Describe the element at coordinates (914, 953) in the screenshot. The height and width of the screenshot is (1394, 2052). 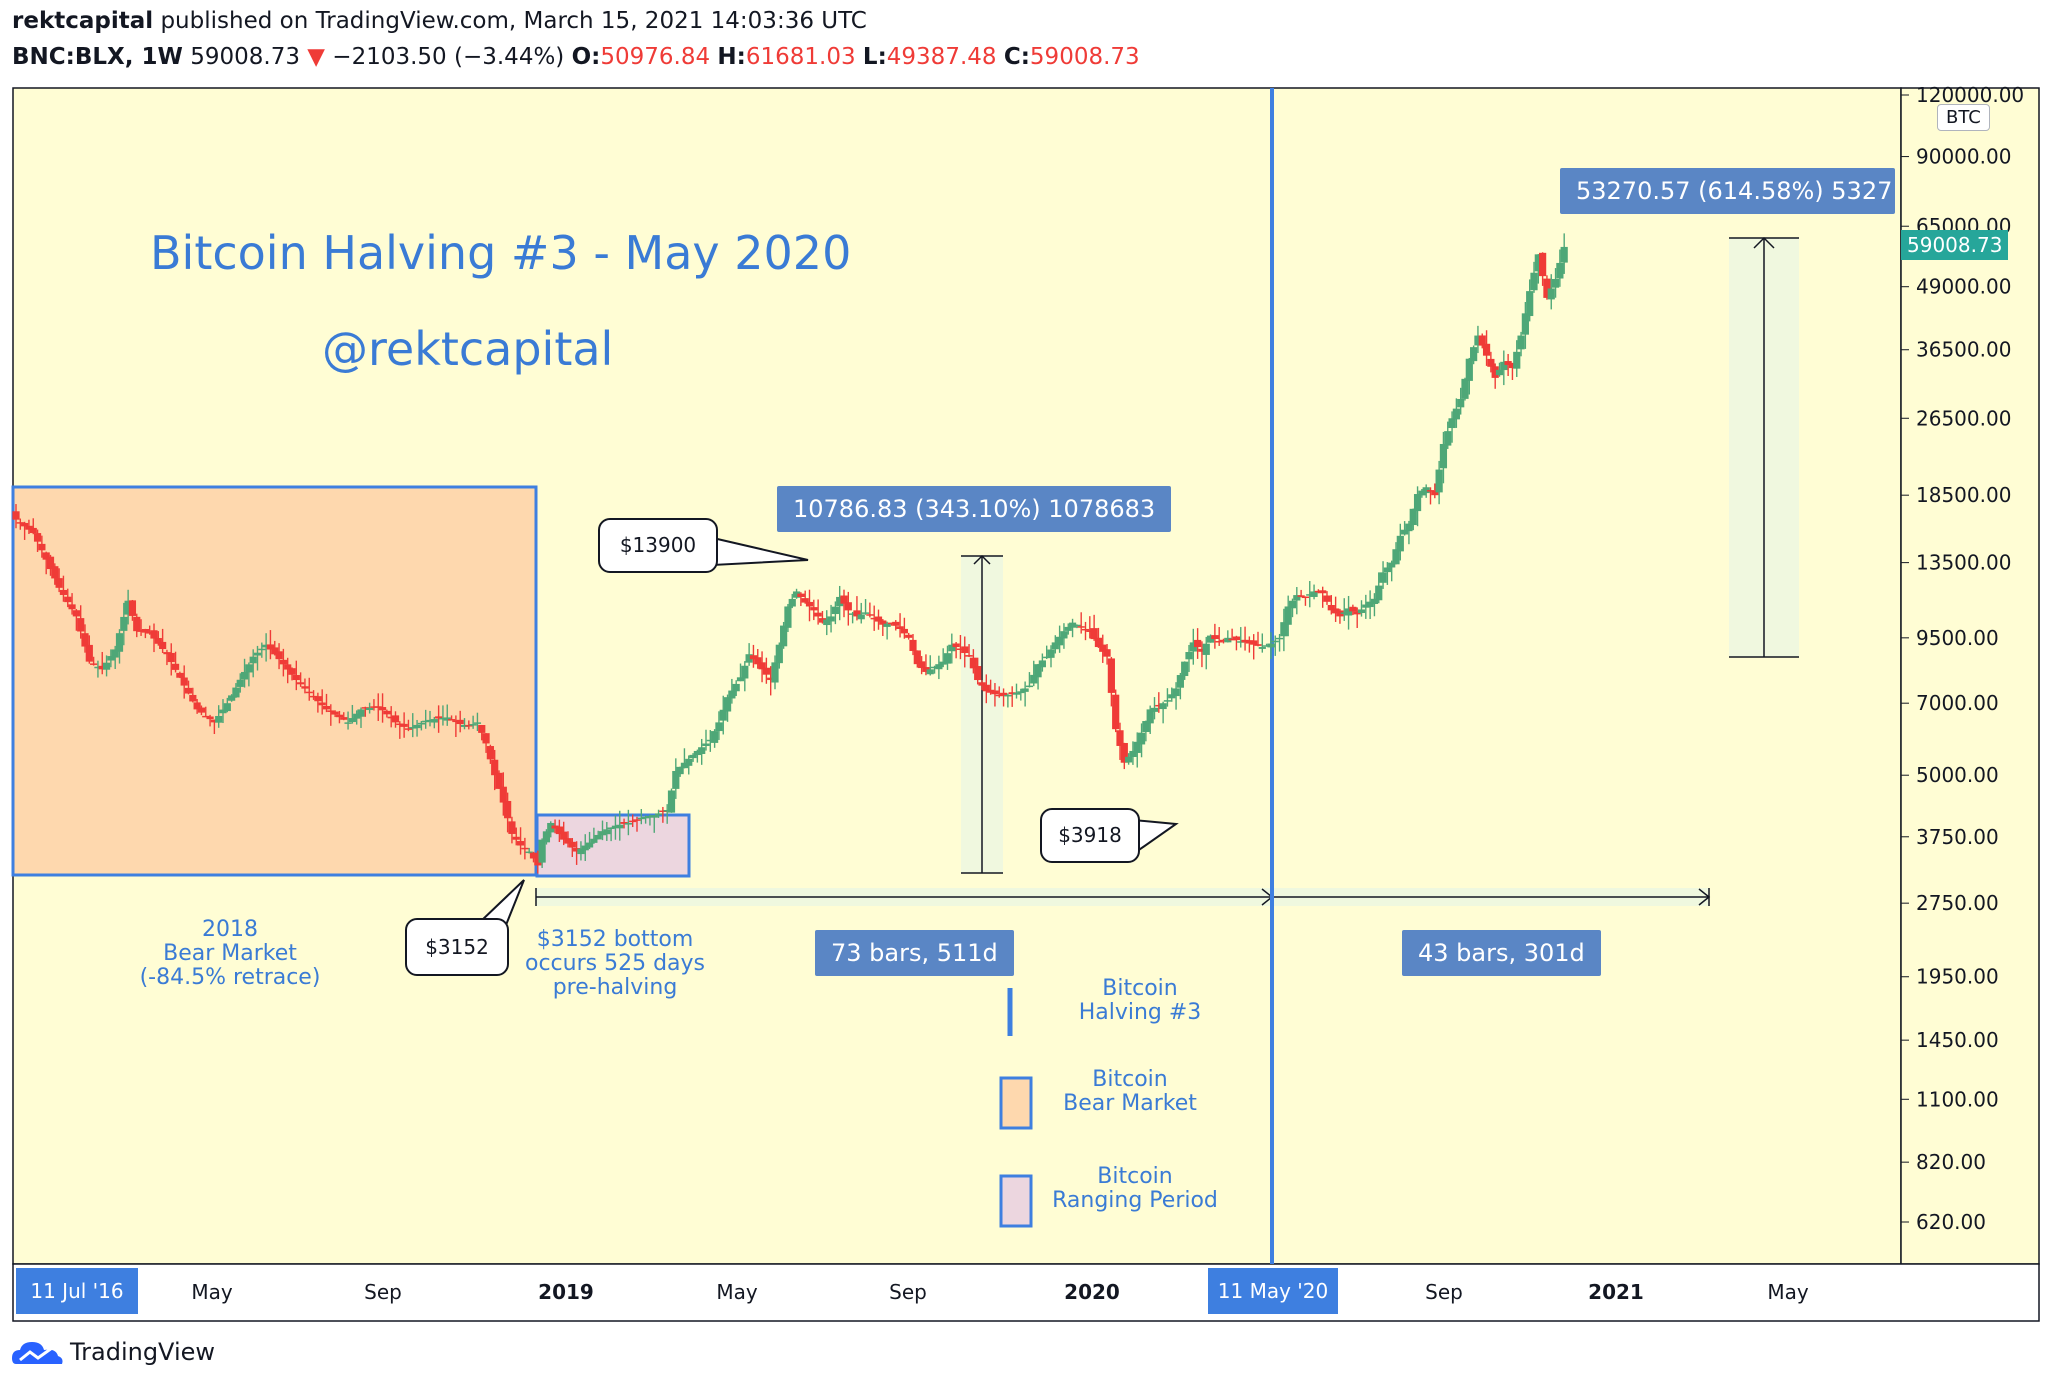
I see `bars-label-1: 73 bars, 511d` at that location.